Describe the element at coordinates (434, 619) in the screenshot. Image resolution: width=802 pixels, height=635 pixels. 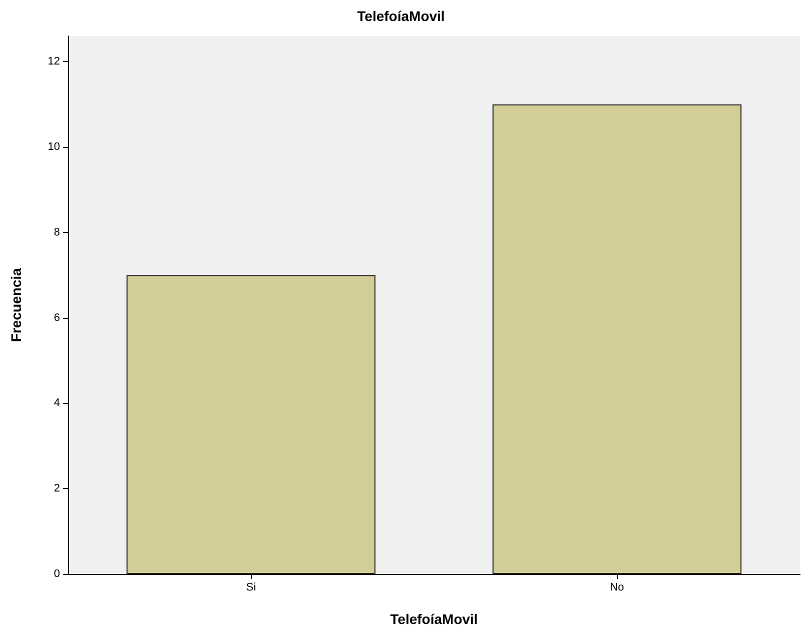
I see `x-axis-title: TelefoíaMovil` at that location.